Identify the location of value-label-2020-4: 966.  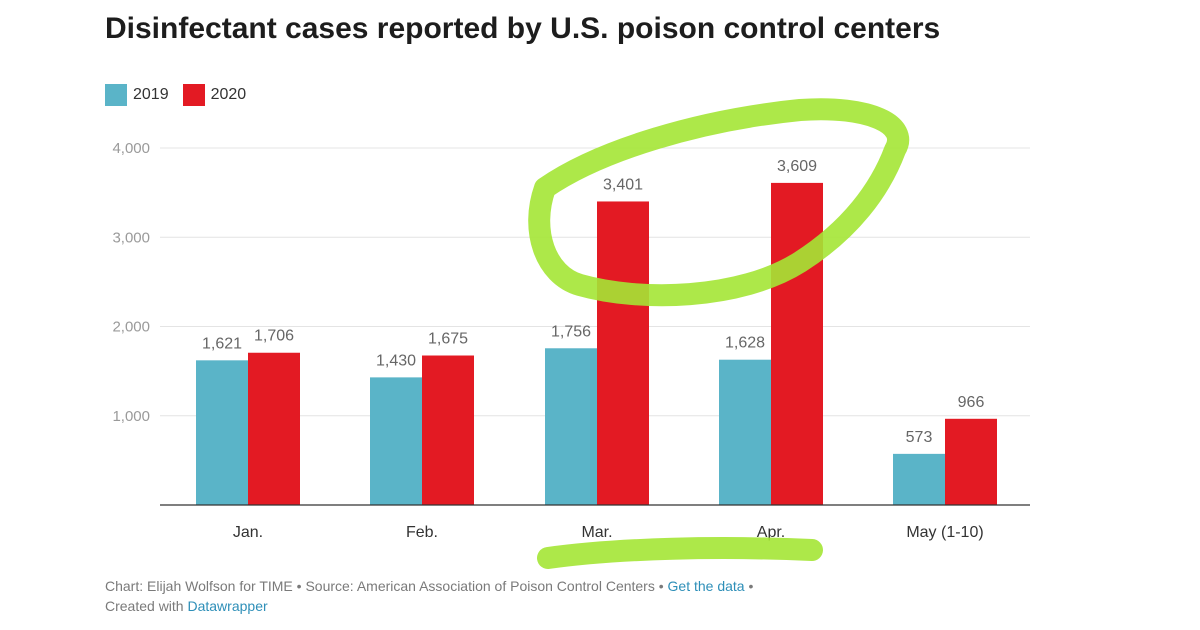
(971, 402).